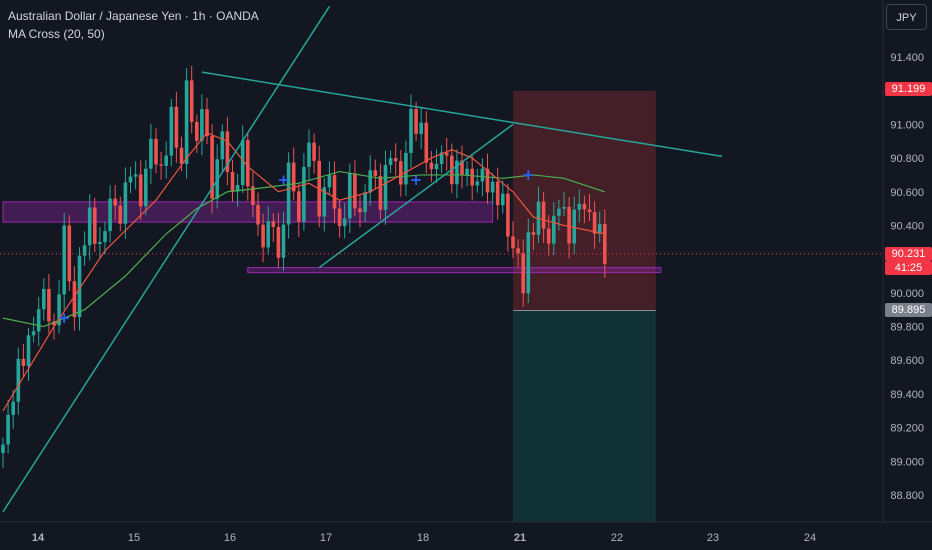 The width and height of the screenshot is (932, 550). I want to click on x-tick-label: 18, so click(423, 538).